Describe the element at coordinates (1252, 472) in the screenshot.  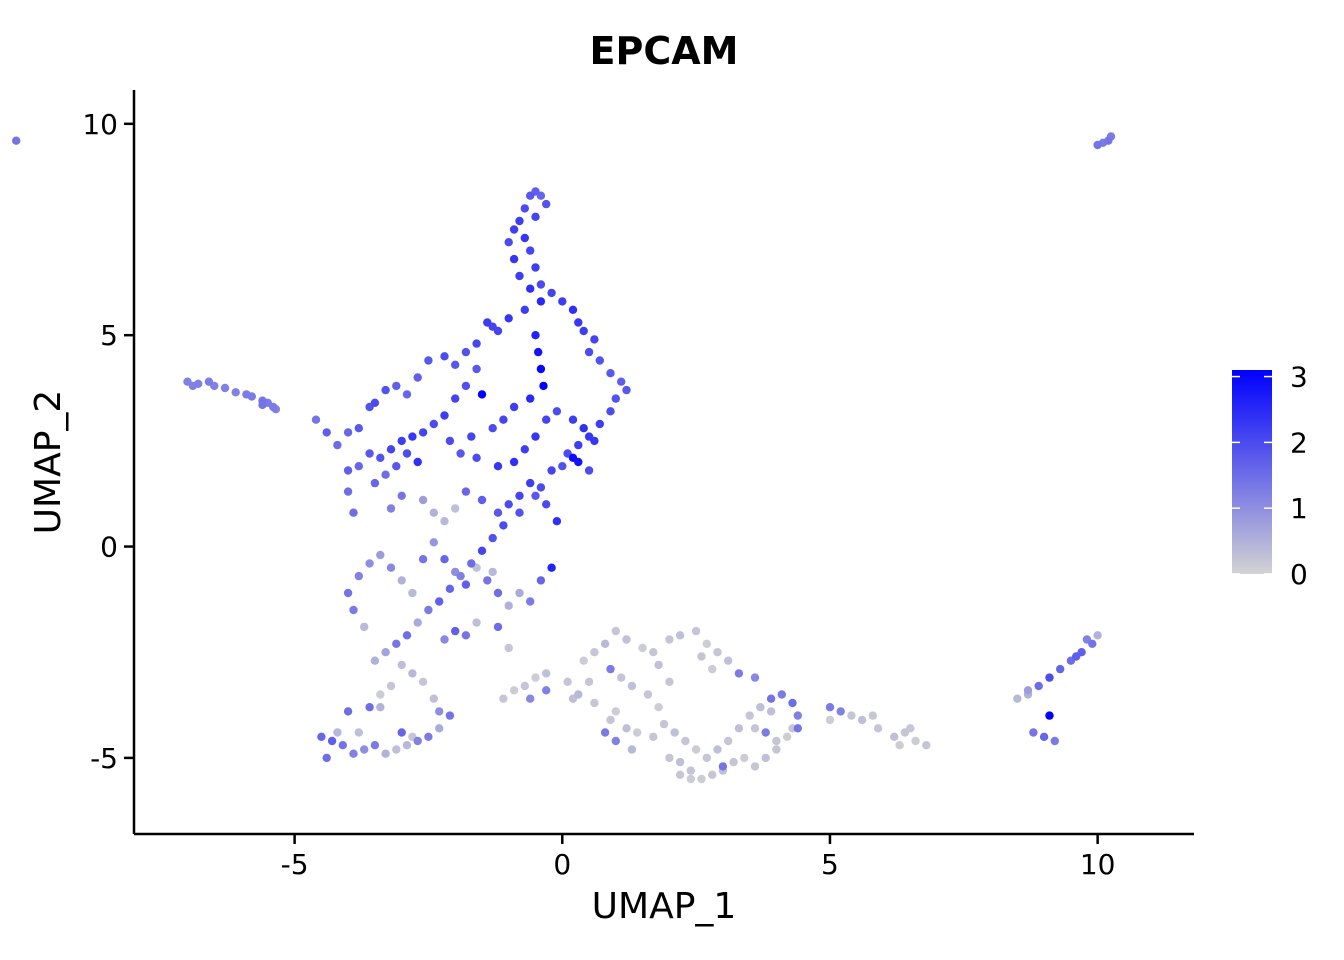
I see `legend-colorbar` at that location.